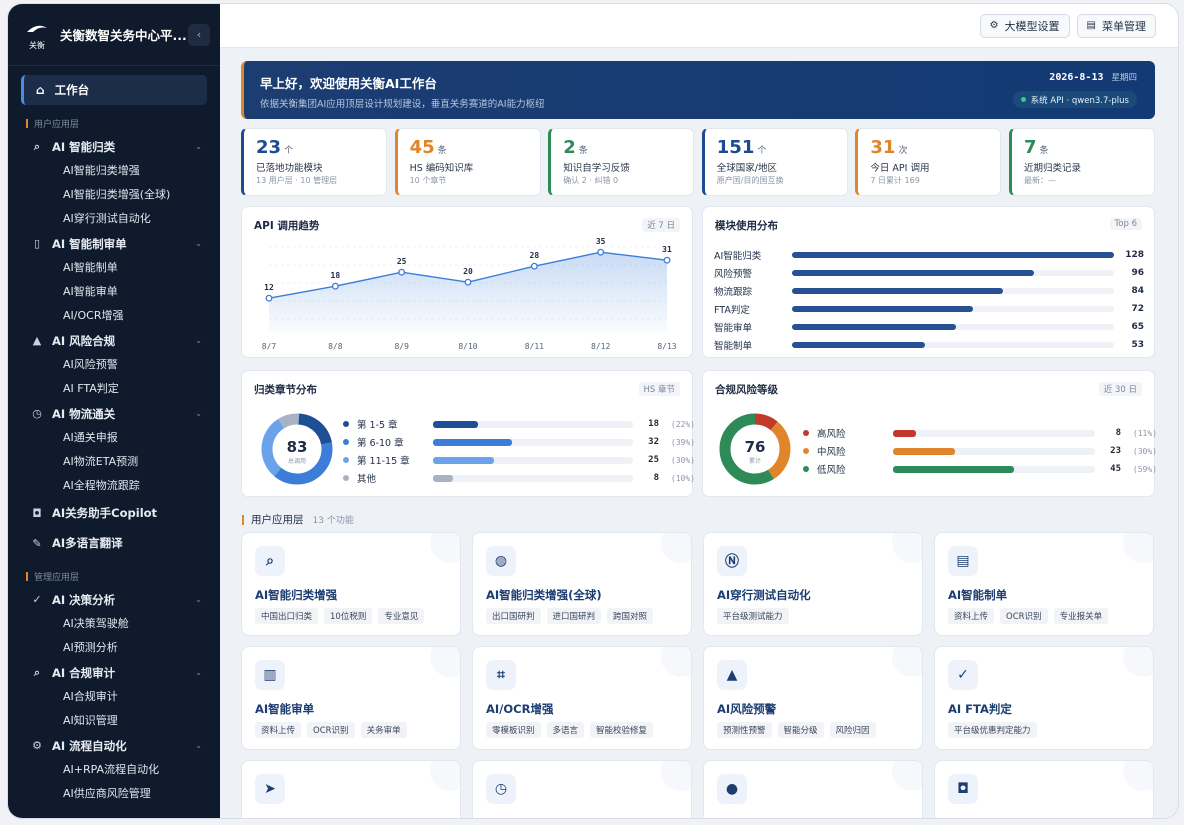 The height and width of the screenshot is (825, 1184). What do you see at coordinates (747, 709) in the screenshot?
I see `app-name: AI风险预警` at bounding box center [747, 709].